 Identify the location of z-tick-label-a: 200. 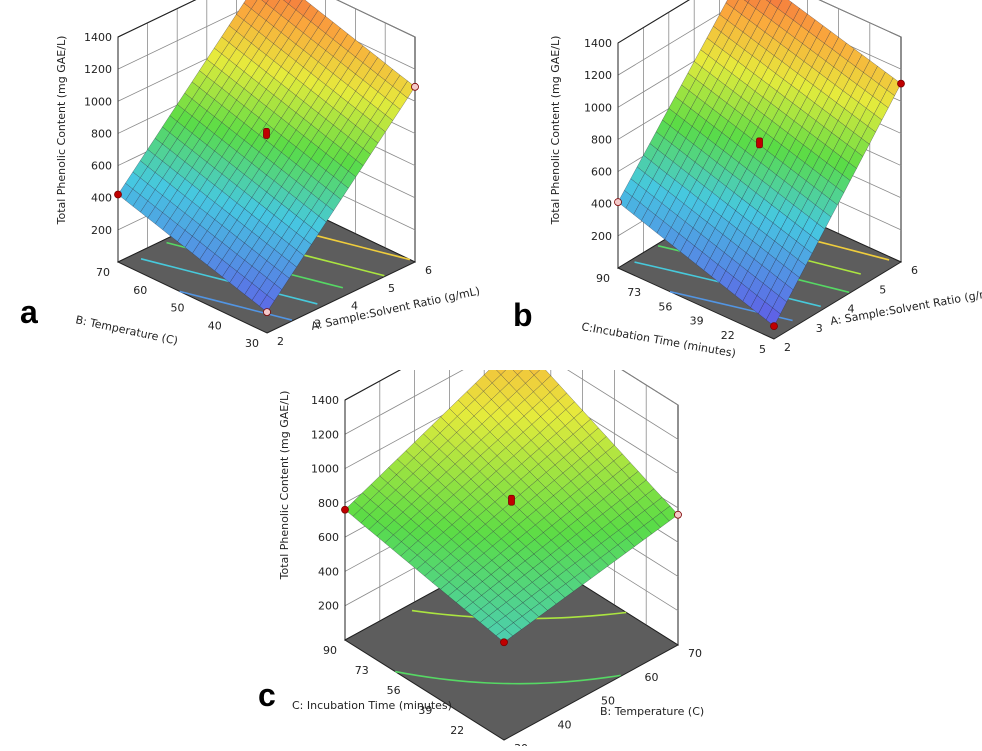
(101, 230).